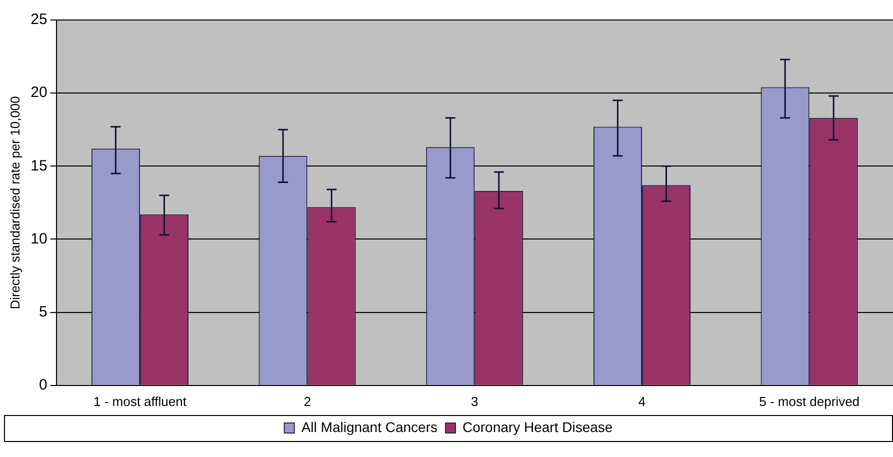 Image resolution: width=893 pixels, height=457 pixels. Describe the element at coordinates (43, 385) in the screenshot. I see `y-tick-label: 0` at that location.